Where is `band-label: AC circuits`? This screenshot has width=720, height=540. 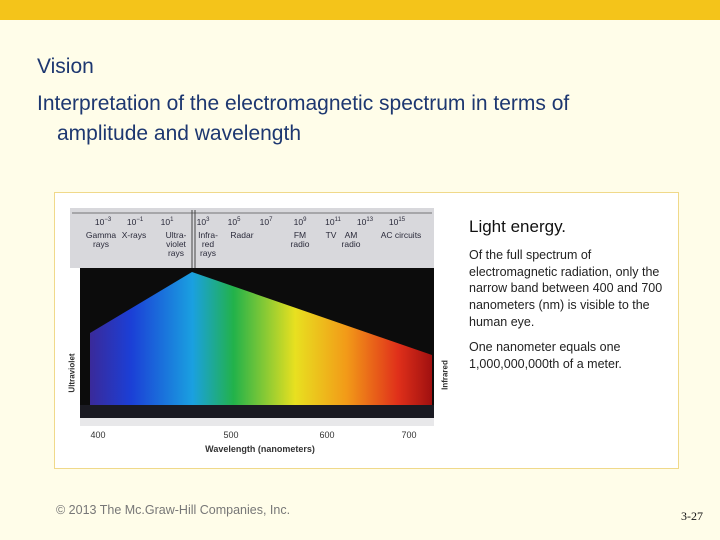
band-label: AC circuits is located at coordinates (401, 235).